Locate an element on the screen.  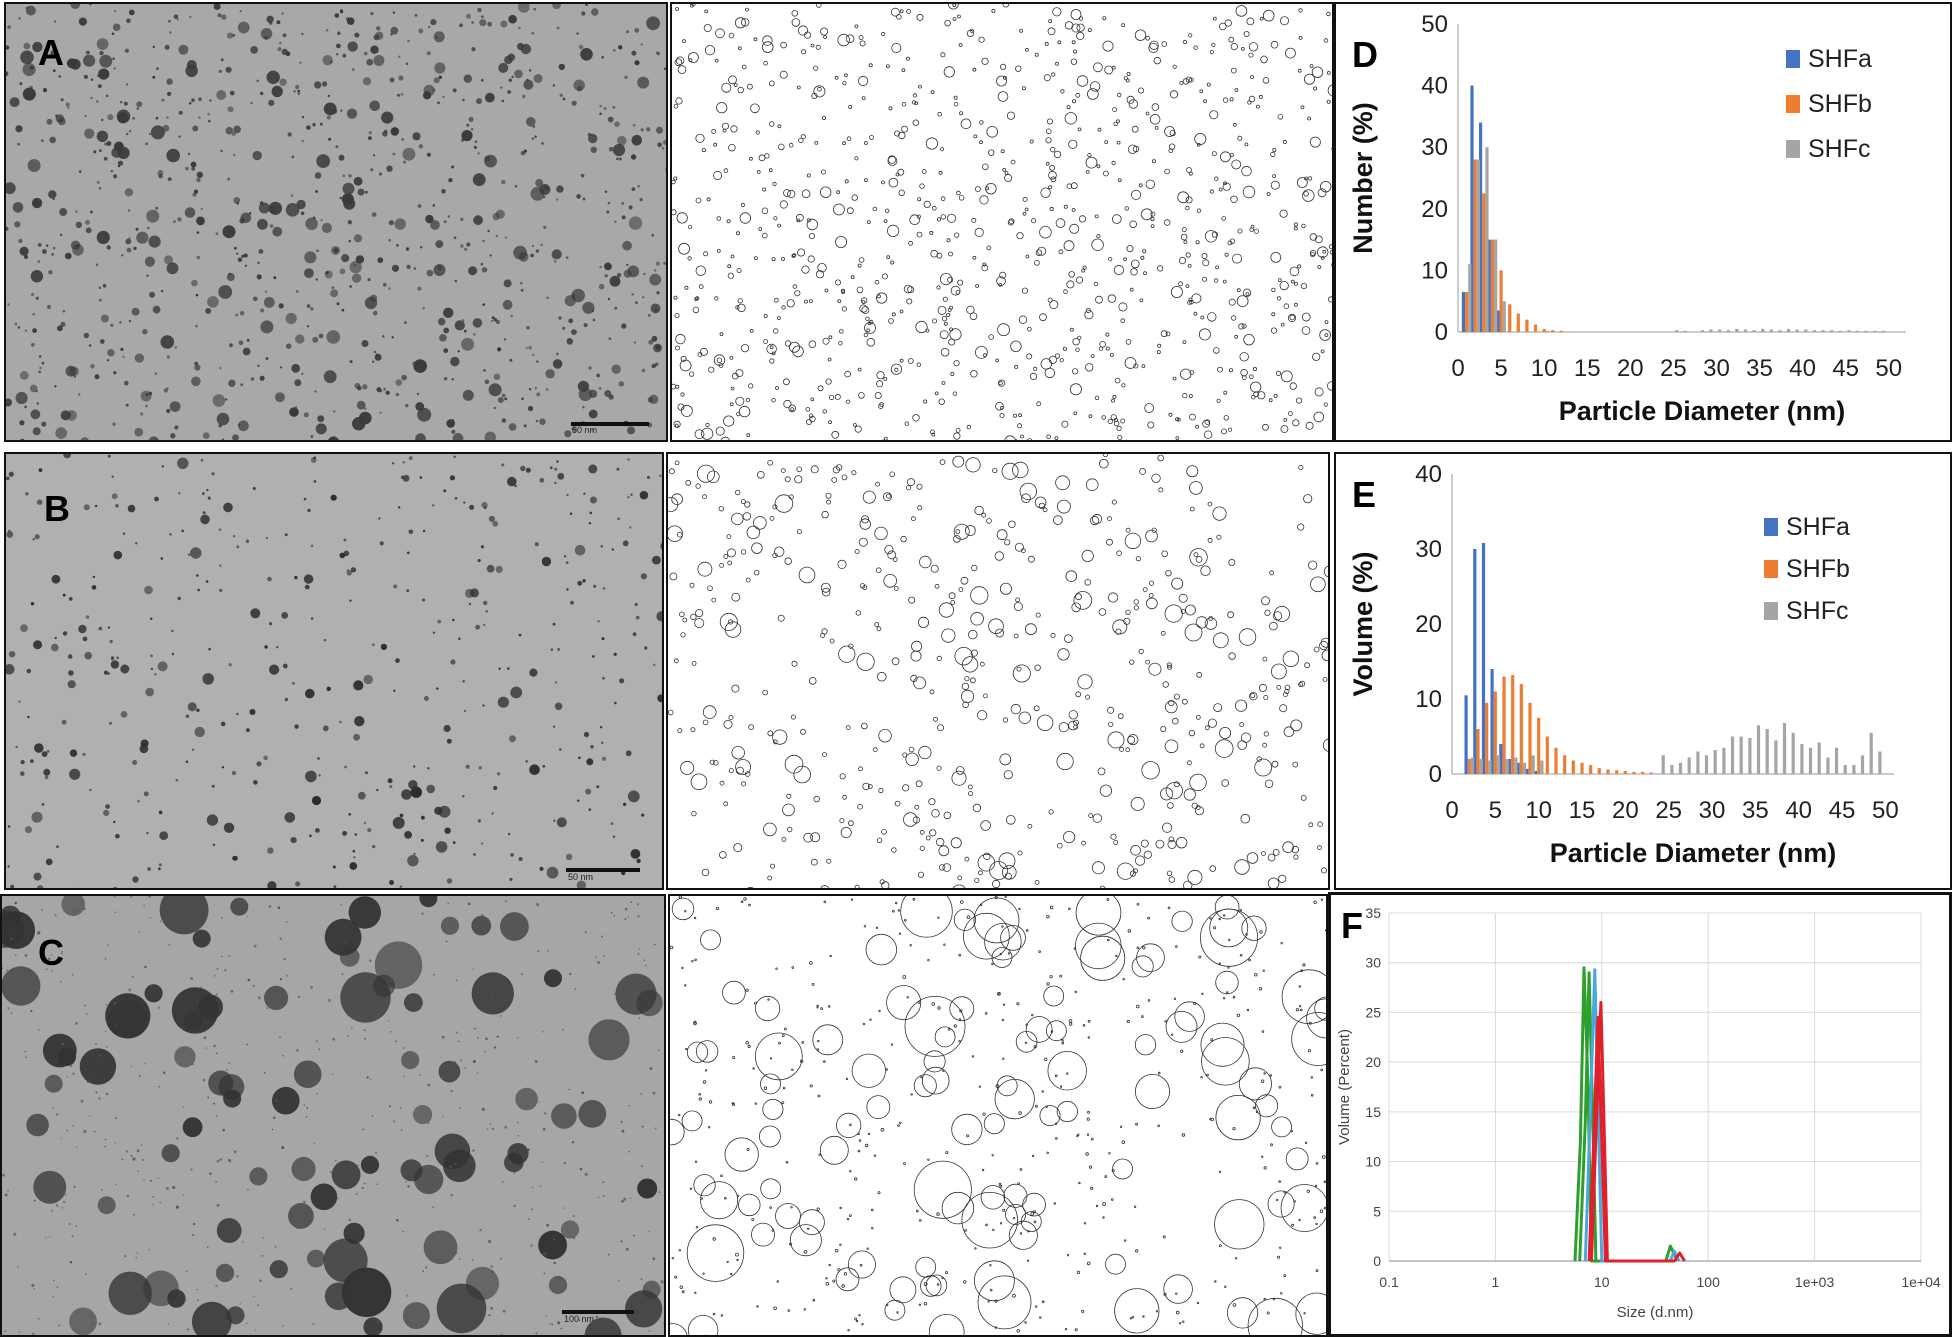
bar-shfa is located at coordinates (1472, 208).